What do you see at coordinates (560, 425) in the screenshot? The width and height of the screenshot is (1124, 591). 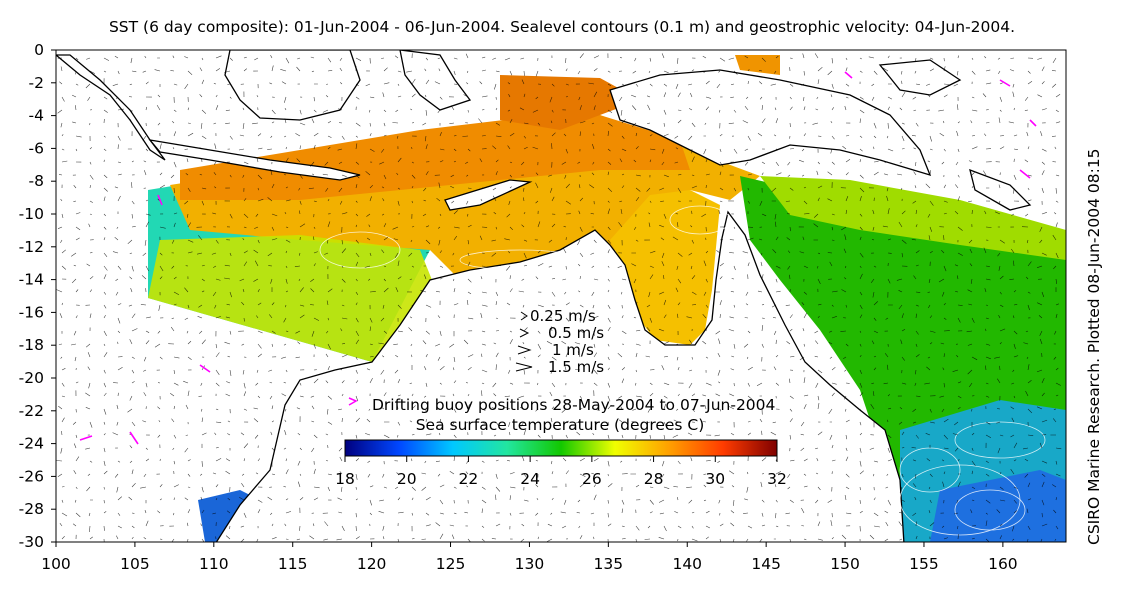 I see `colorbar-label: Sea surface temperature (degrees C)` at bounding box center [560, 425].